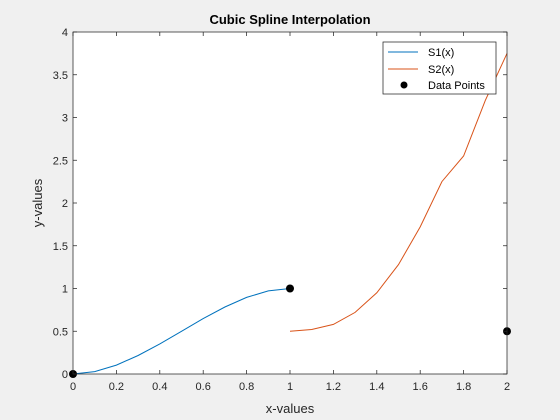 This screenshot has width=560, height=420. What do you see at coordinates (116, 387) in the screenshot?
I see `x-tick-label: 0.2` at bounding box center [116, 387].